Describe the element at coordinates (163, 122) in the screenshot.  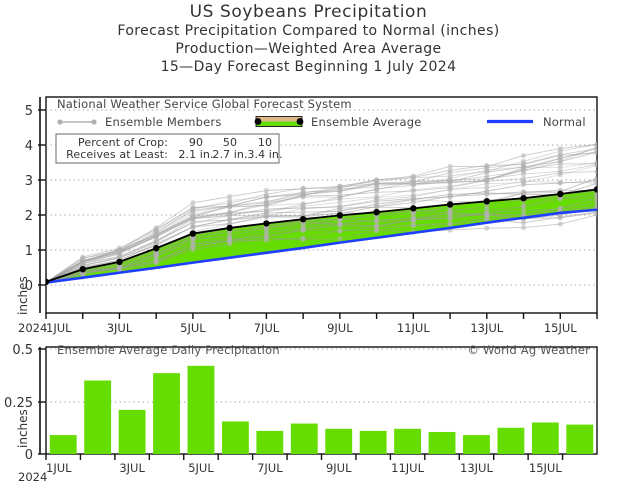
I see `legend-label-ensemble-members: Ensemble Members` at that location.